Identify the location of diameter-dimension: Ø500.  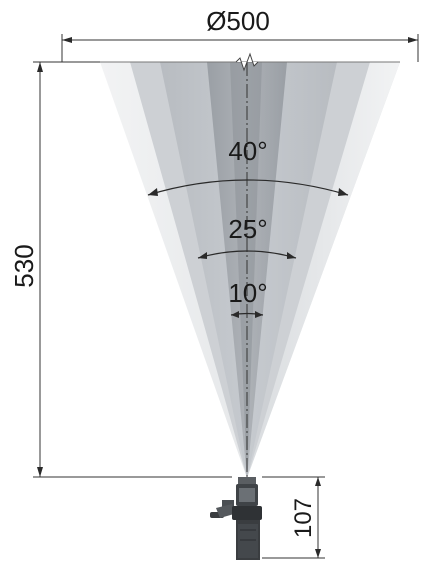
(240, 34).